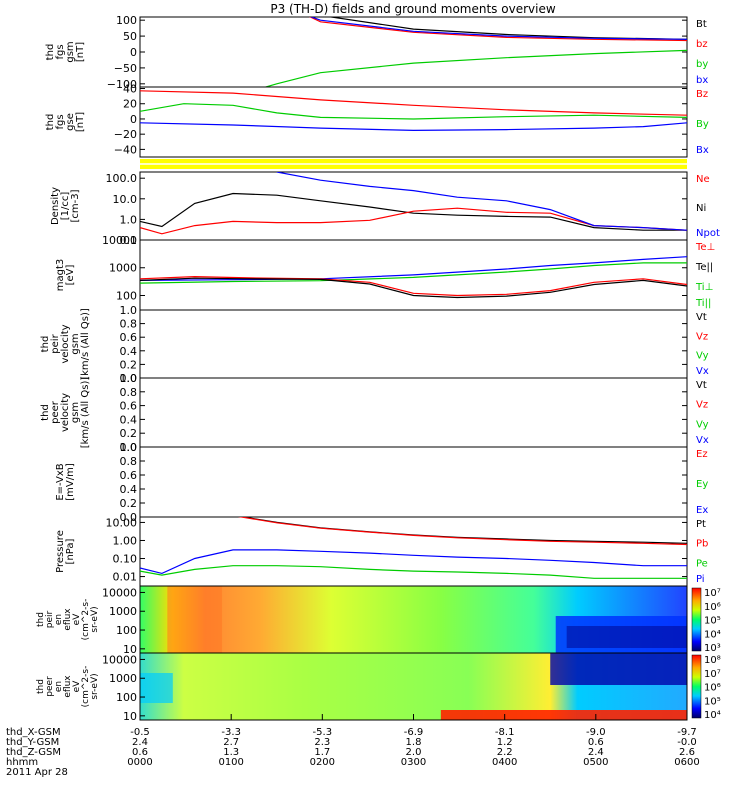  Describe the element at coordinates (413, 164) in the screenshot. I see `separator-band` at that location.